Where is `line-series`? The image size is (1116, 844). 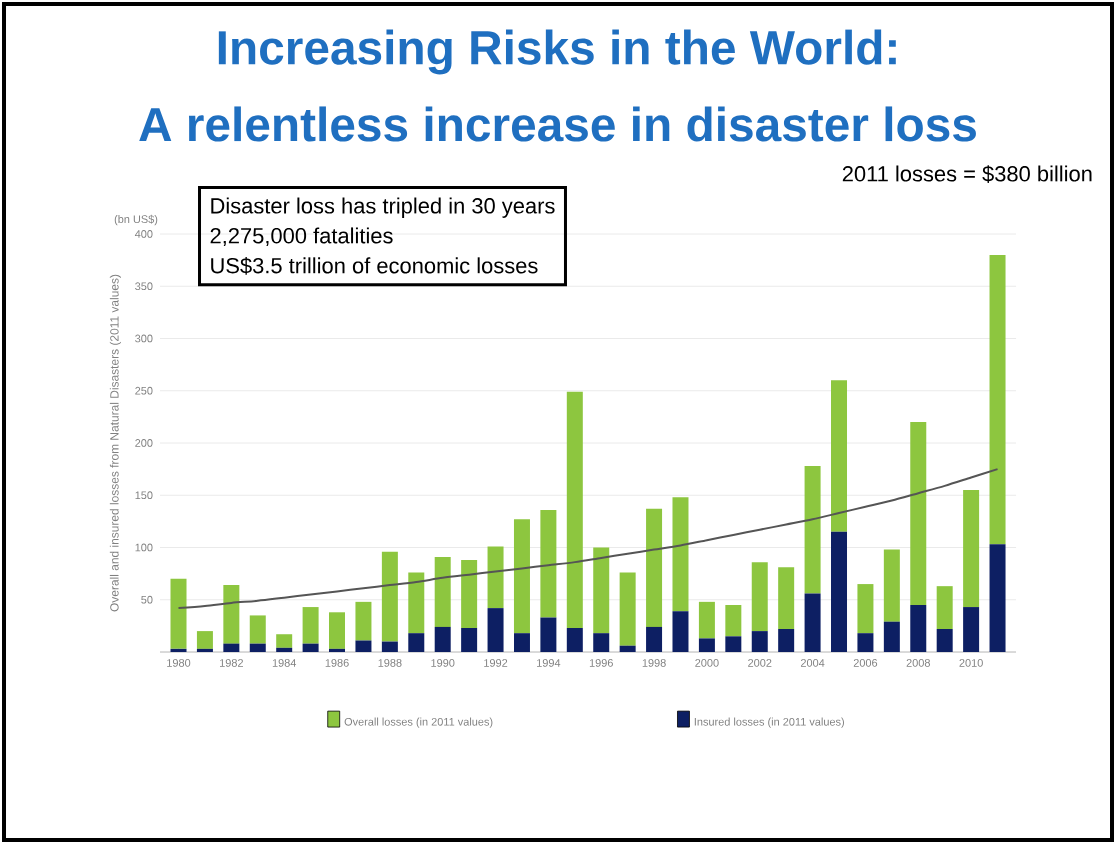 line-series is located at coordinates (588, 539).